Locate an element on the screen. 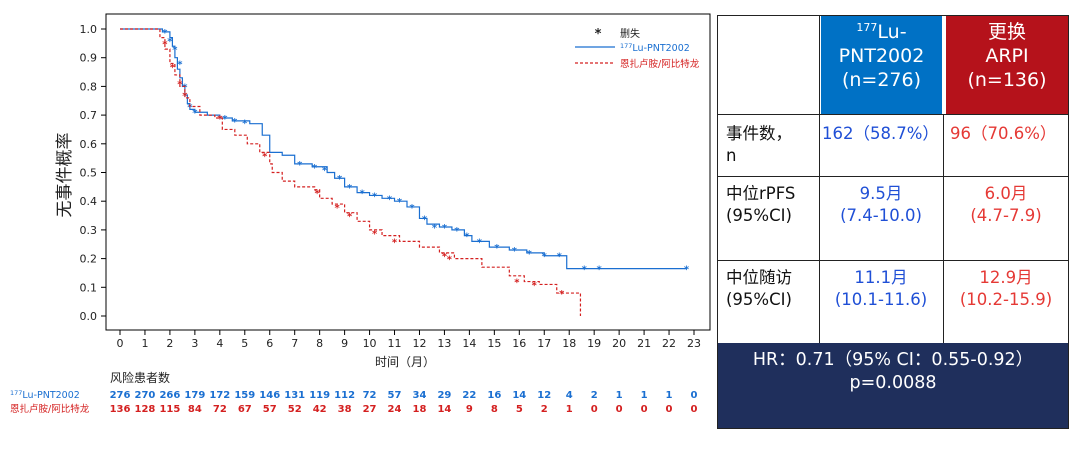 The width and height of the screenshot is (1080, 449). risk-count: 24 is located at coordinates (395, 409).